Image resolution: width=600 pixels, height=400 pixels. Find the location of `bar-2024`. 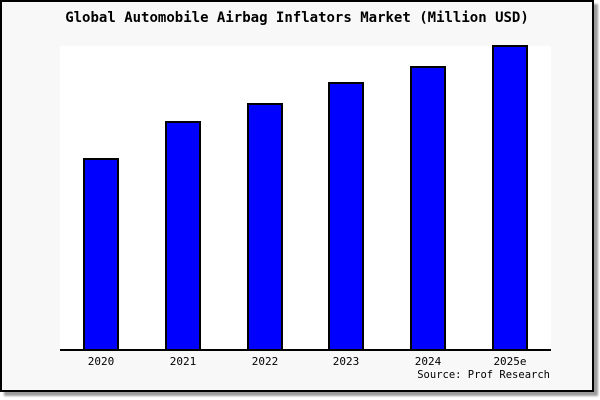

bar-2024 is located at coordinates (428, 207).